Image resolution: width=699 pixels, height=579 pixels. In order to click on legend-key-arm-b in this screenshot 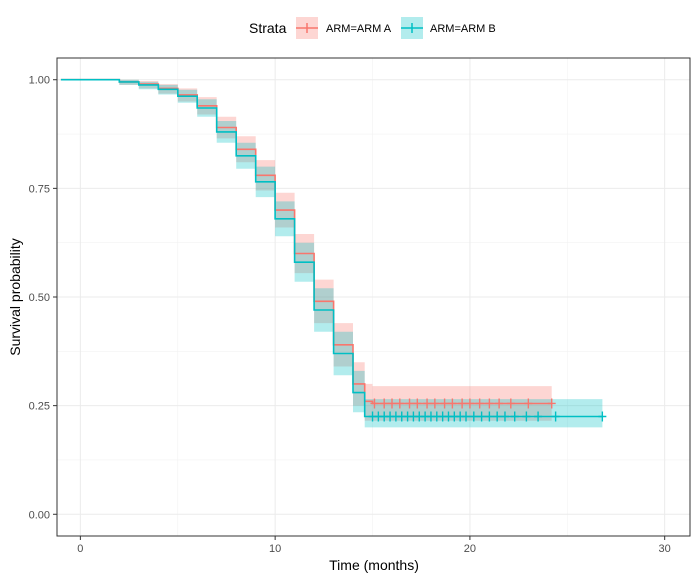, I will do `click(412, 28)`.